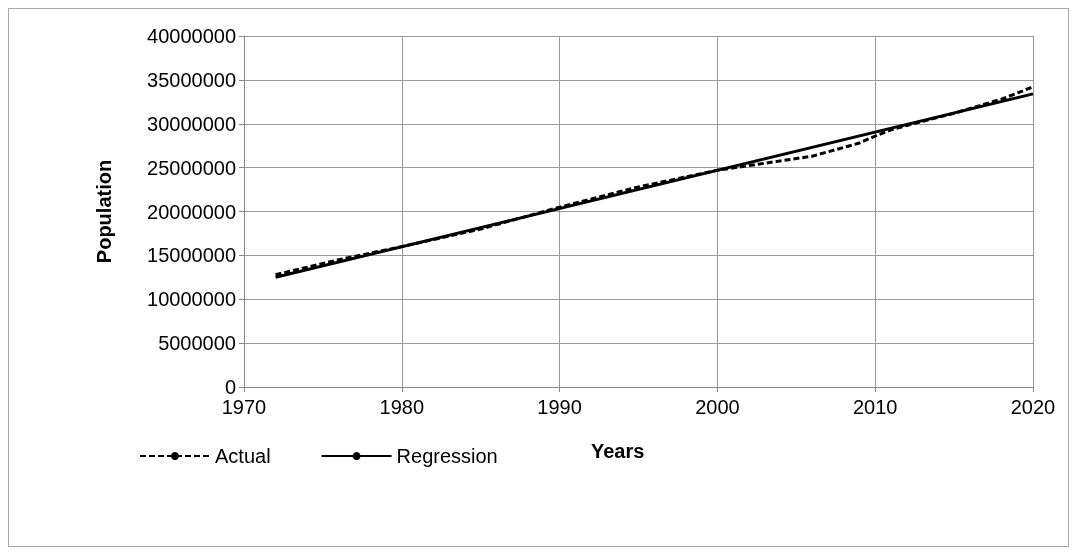 The width and height of the screenshot is (1077, 555). What do you see at coordinates (230, 387) in the screenshot?
I see `y-tick-label: 0` at bounding box center [230, 387].